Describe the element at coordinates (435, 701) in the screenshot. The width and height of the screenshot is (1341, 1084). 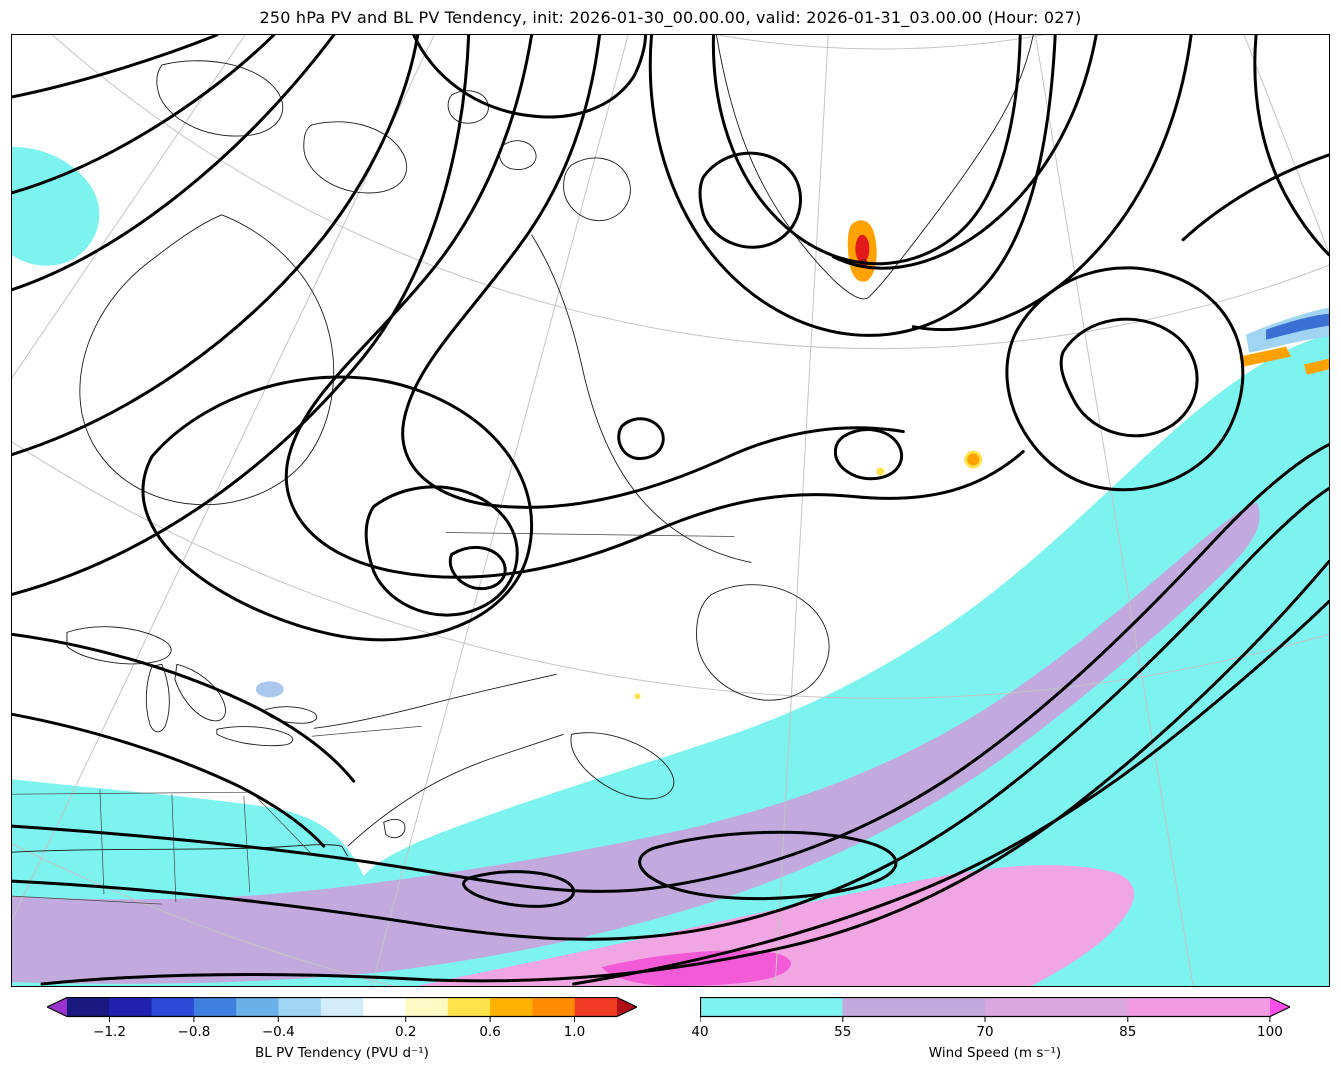
I see `coast-st-lawrence` at that location.